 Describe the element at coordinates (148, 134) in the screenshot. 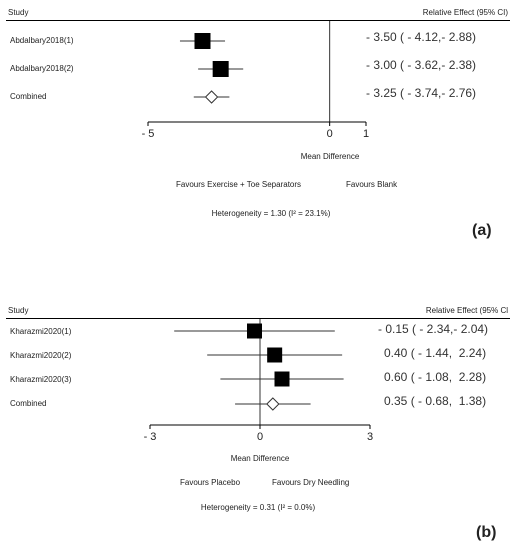

I see `x-tick-label: - 5` at that location.